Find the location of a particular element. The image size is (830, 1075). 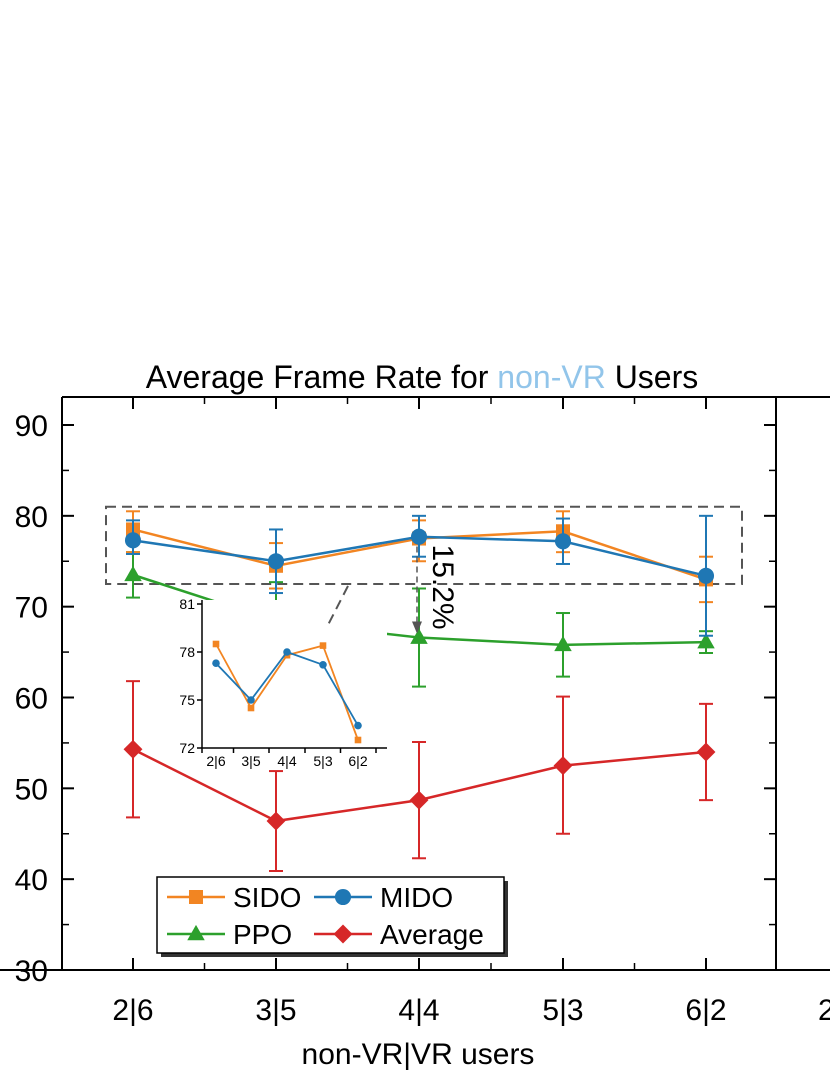

legend-item-sido: SIDO is located at coordinates (234, 897).